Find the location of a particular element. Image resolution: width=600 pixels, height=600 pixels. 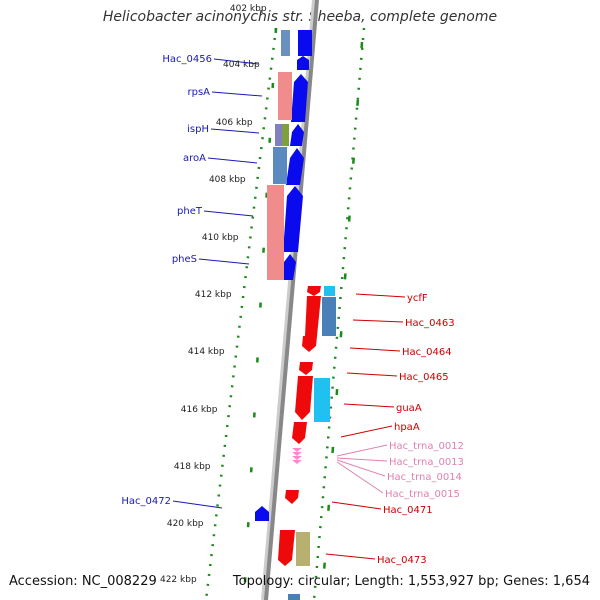

gene-label-aroa: aroA is located at coordinates (194, 158).